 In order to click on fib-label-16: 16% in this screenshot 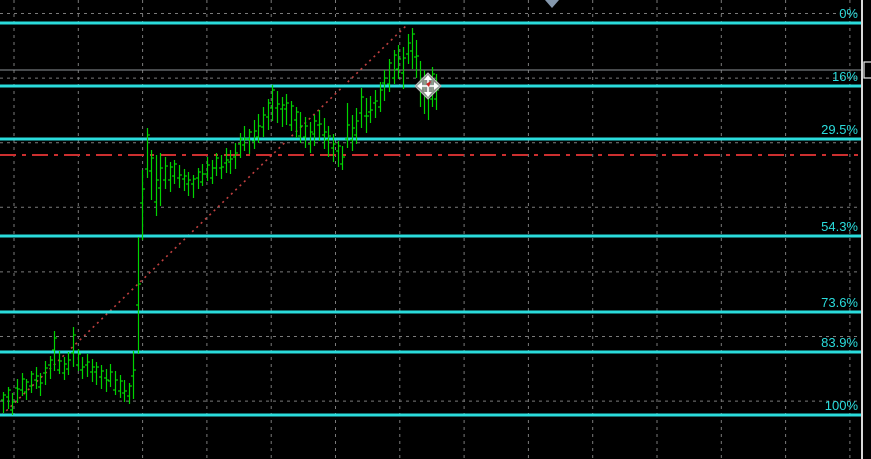, I will do `click(845, 76)`.